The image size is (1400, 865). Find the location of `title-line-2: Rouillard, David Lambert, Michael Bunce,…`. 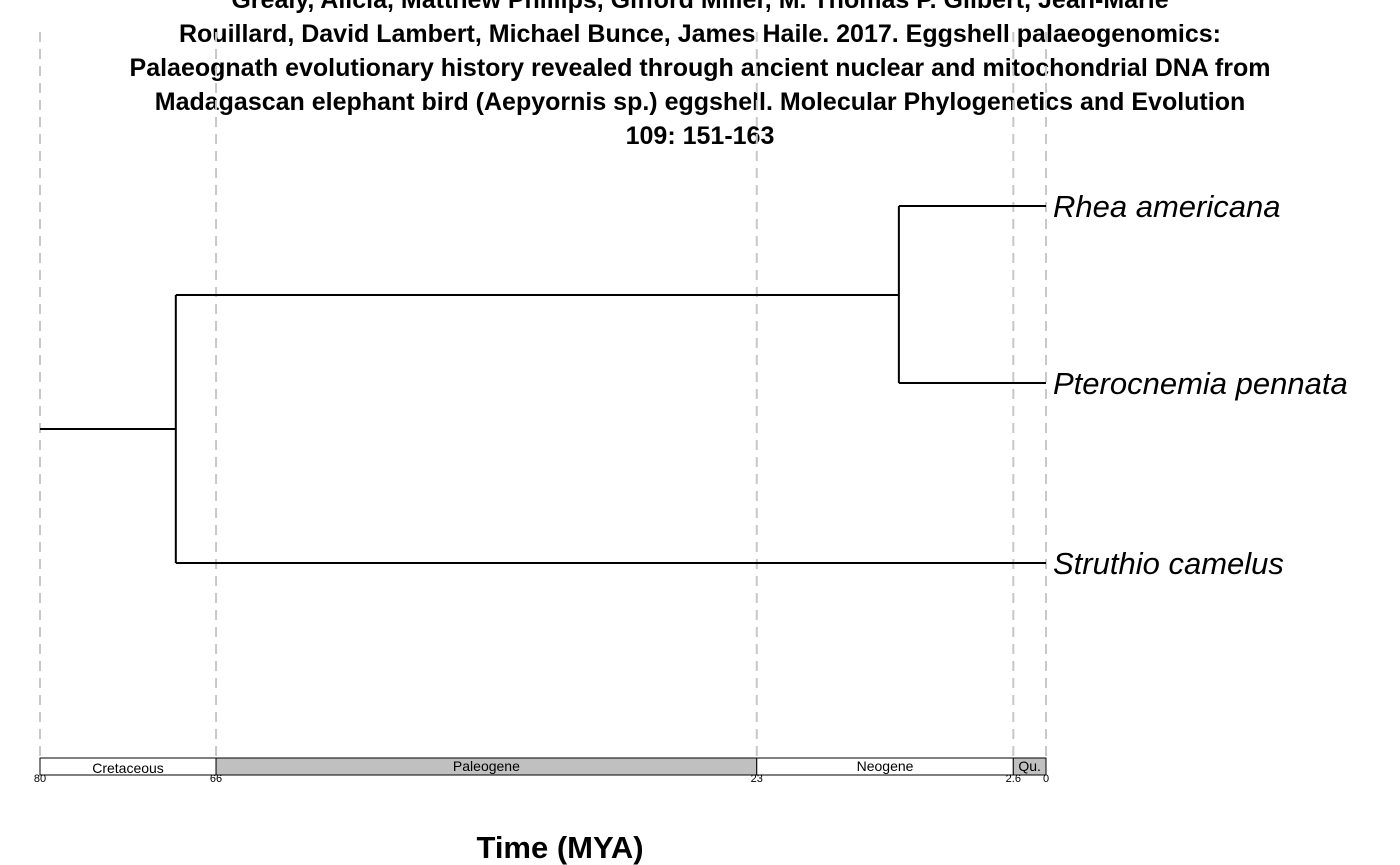

title-line-2: Rouillard, David Lambert, Michael Bunce,… is located at coordinates (700, 34).